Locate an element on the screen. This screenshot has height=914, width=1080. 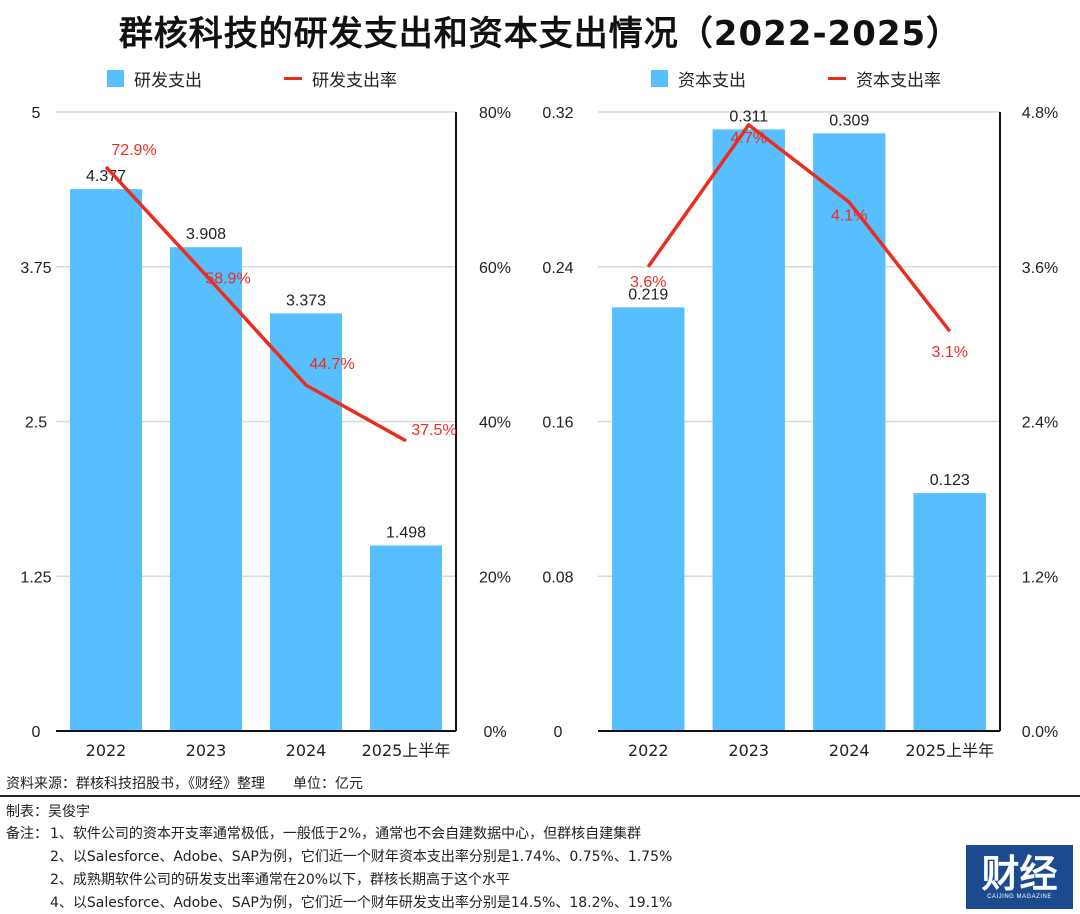
y-right-tick-label: 1.2% is located at coordinates (1040, 577).